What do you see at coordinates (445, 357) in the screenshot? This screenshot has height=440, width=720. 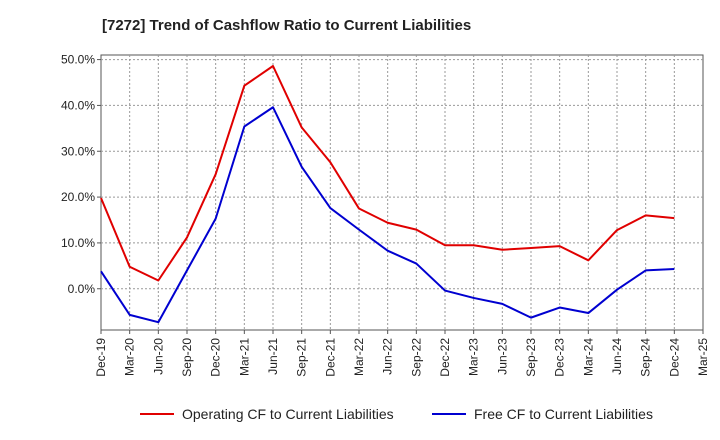 I see `x-tick-label: Dec-22` at bounding box center [445, 357].